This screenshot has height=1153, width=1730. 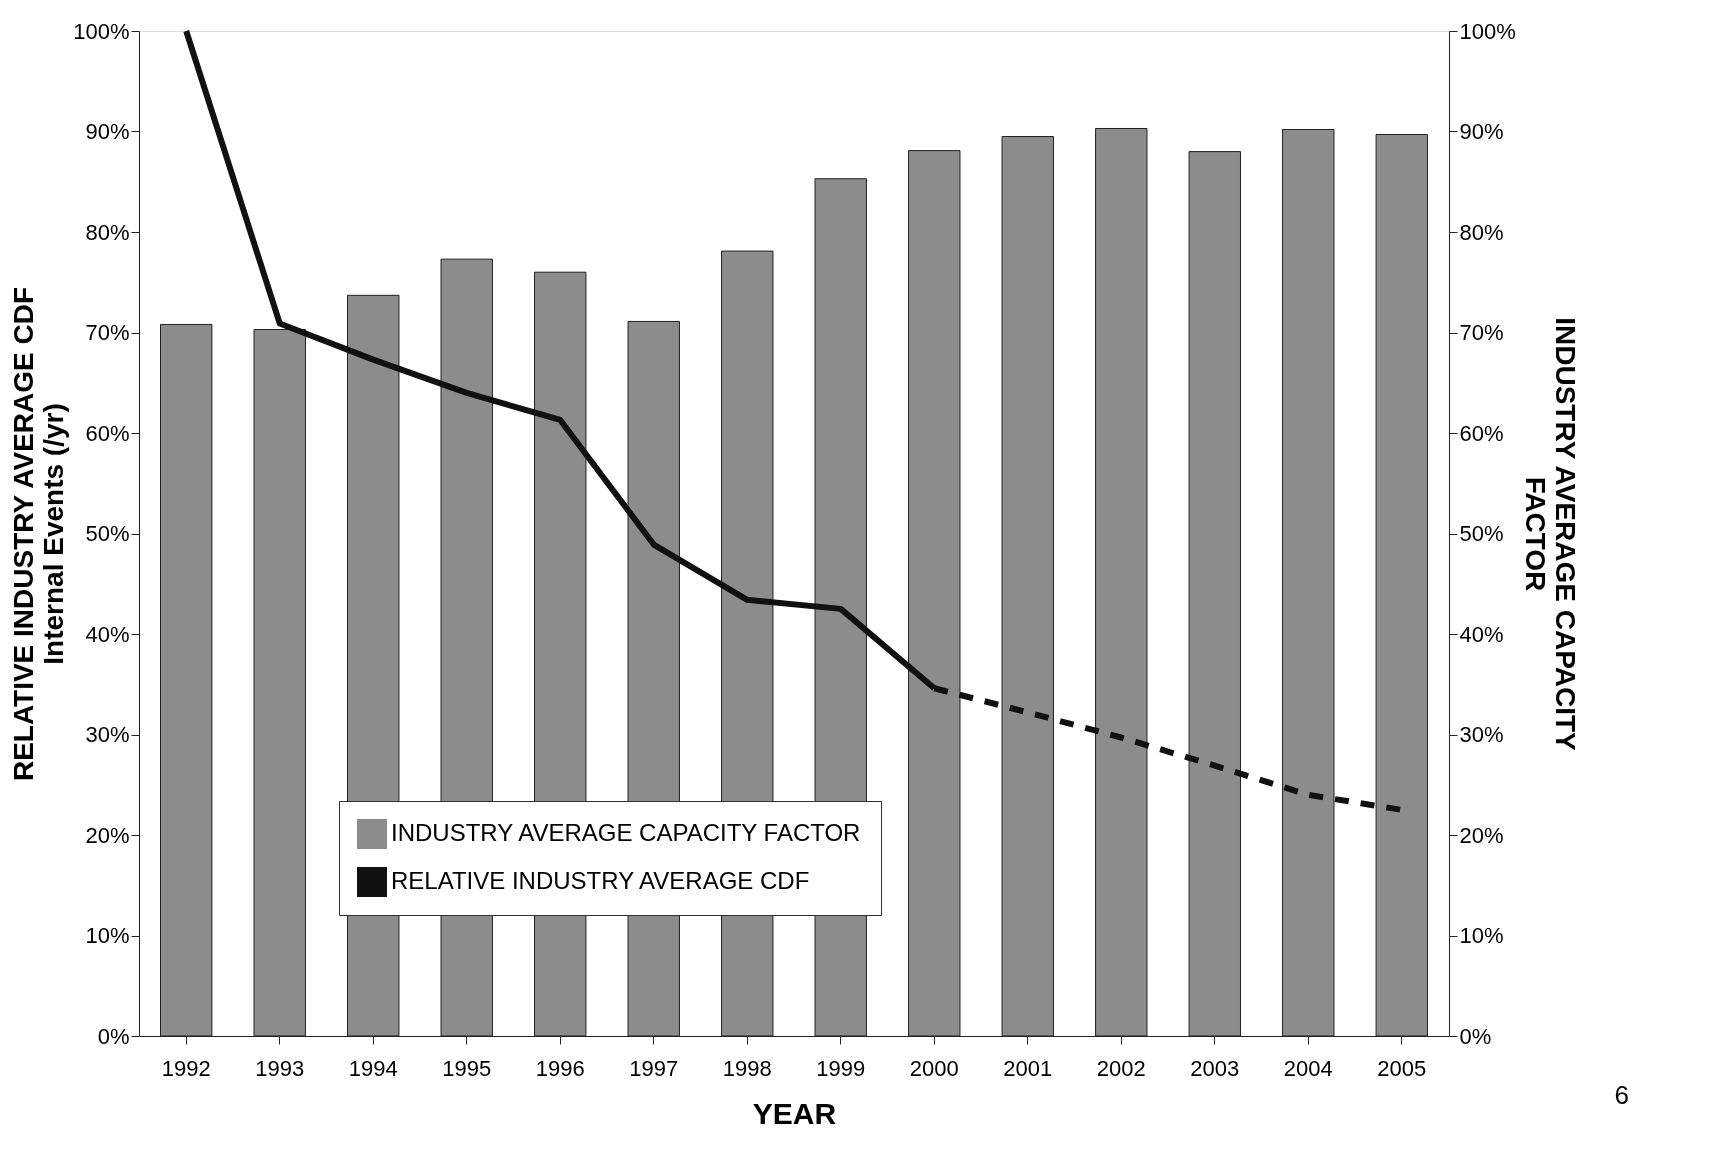 I want to click on x-axis-title: YEAR, so click(x=794, y=1113).